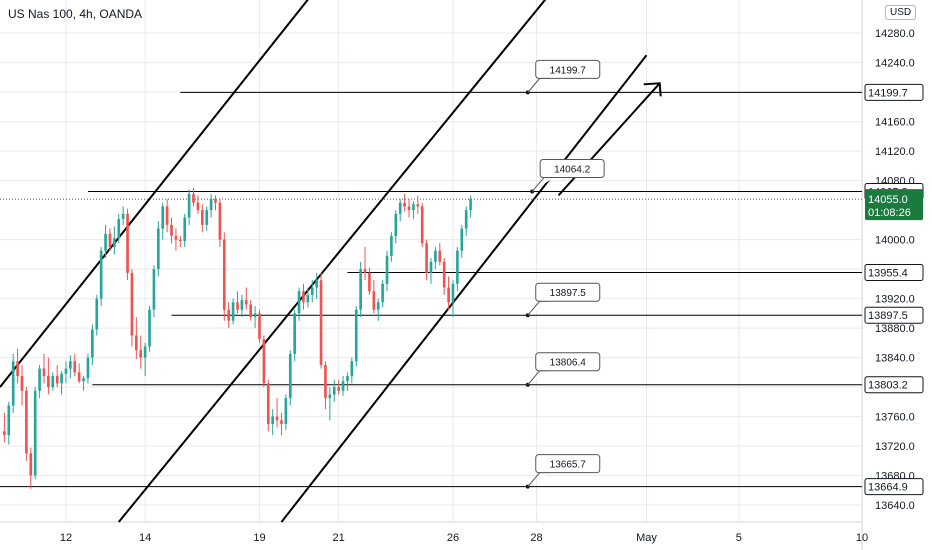 The image size is (932, 550). What do you see at coordinates (895, 300) in the screenshot?
I see `y-tick-label: 13920.0` at bounding box center [895, 300].